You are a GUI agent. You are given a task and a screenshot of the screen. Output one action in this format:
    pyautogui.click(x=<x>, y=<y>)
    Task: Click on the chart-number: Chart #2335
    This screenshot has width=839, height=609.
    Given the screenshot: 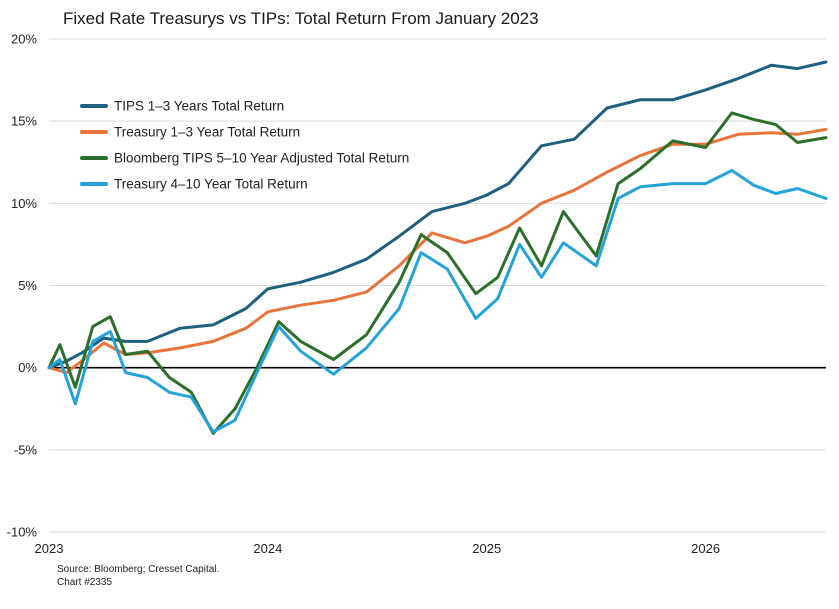 What is the action you would take?
    pyautogui.click(x=85, y=582)
    